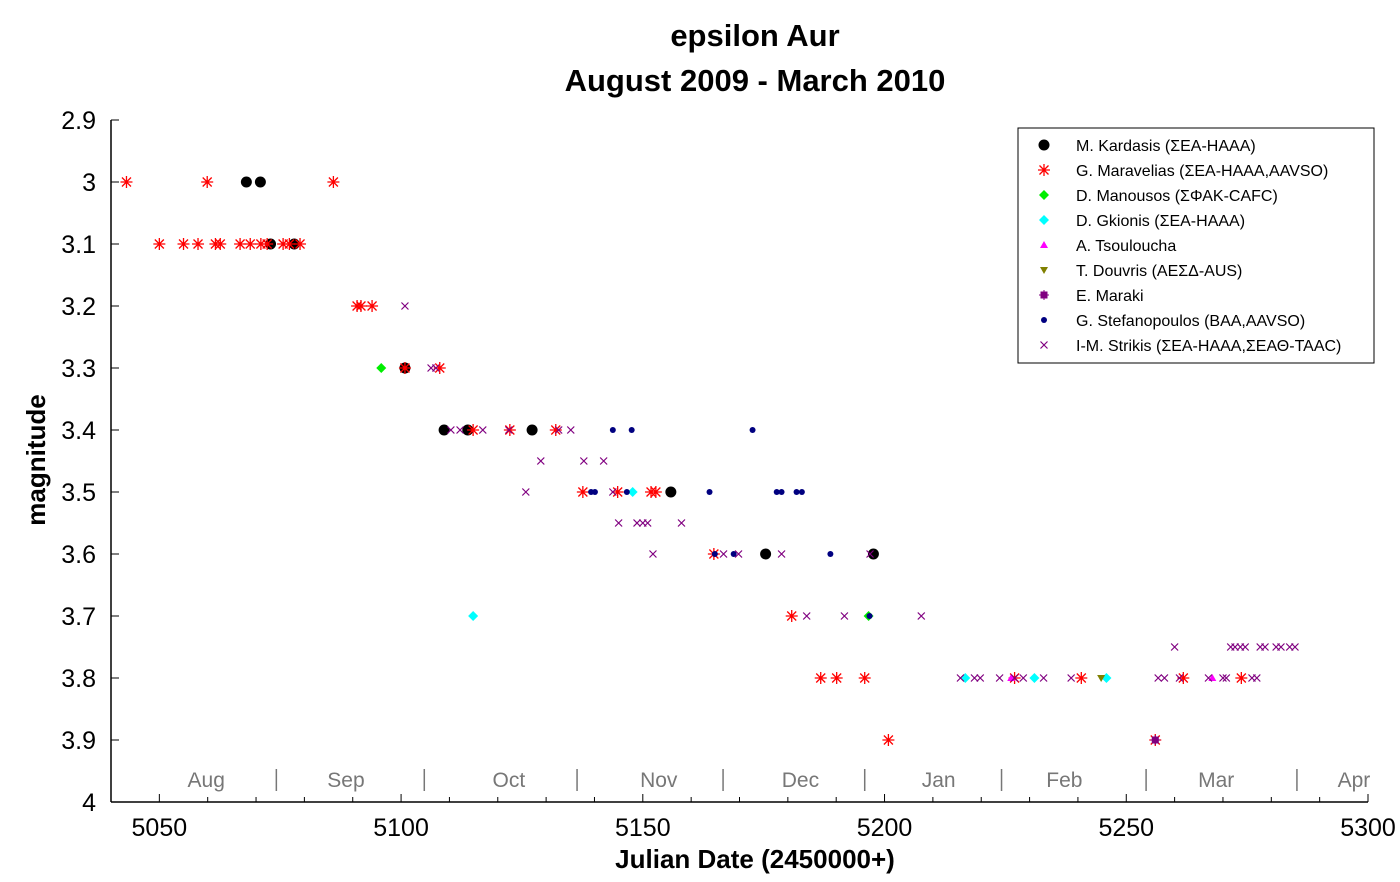 The height and width of the screenshot is (882, 1400). Describe the element at coordinates (1126, 828) in the screenshot. I see `x-tick-label: 5250` at that location.